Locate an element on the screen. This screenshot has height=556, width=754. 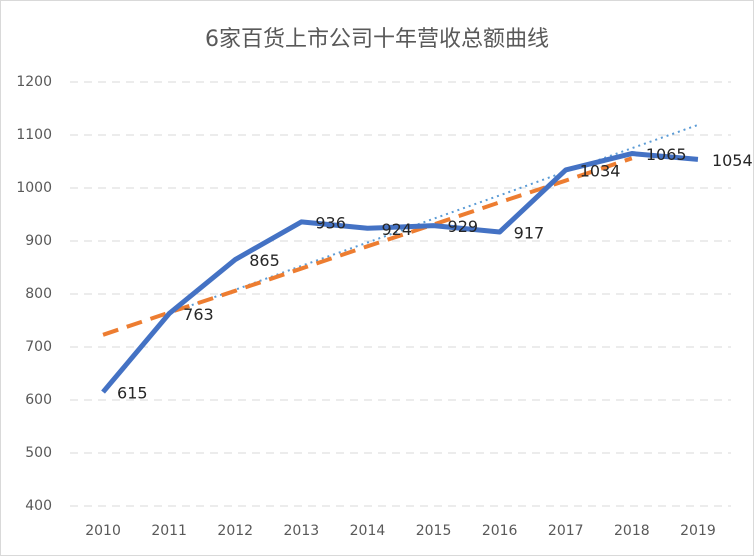
x-tick-label: 2012 is located at coordinates (235, 531).